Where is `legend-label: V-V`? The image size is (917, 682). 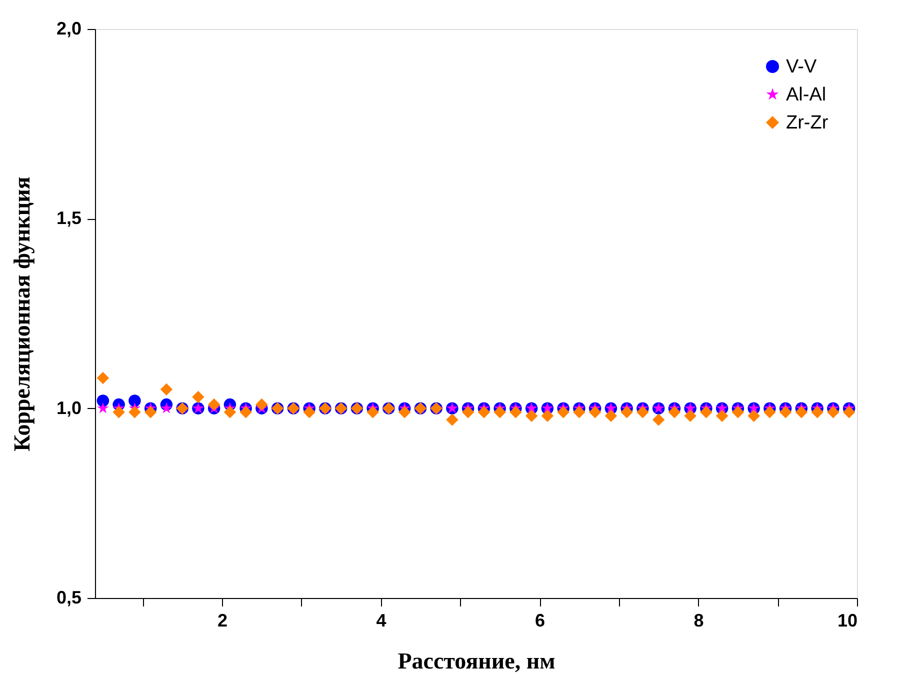 legend-label: V-V is located at coordinates (801, 67).